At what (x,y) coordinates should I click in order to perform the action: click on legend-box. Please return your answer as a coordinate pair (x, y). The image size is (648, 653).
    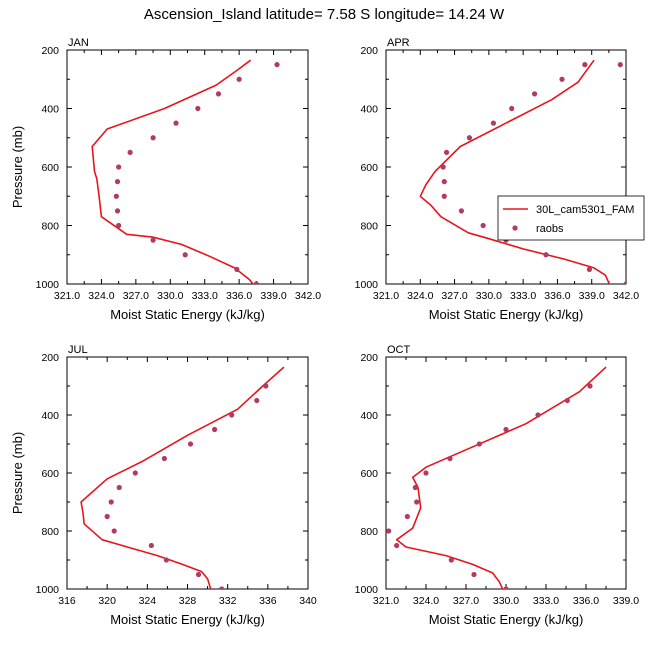
    Looking at the image, I should click on (571, 218).